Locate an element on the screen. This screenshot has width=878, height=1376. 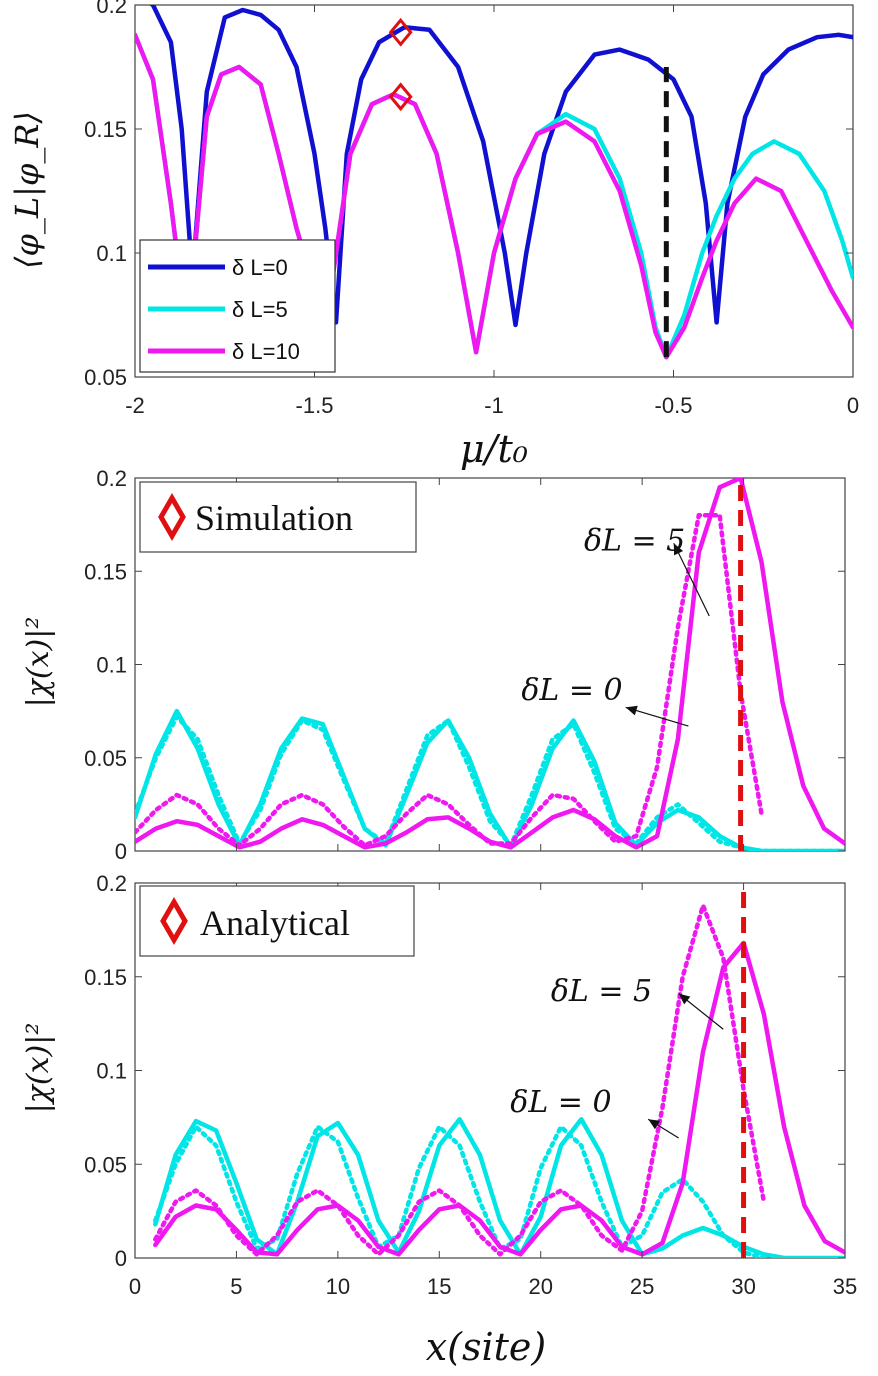
middle-y-axis-label: |χ(x)|² is located at coordinates (38, 662).